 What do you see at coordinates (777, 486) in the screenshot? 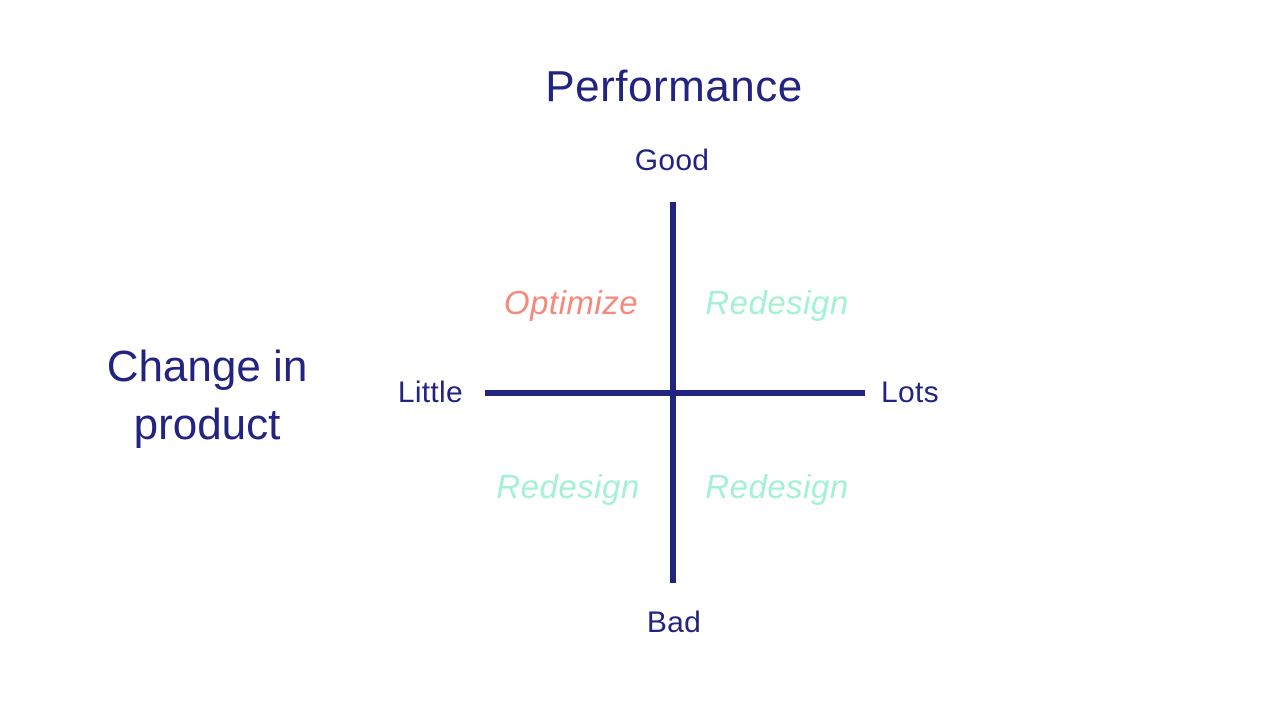
I see `quadrant-label-bottom-right: Redesign` at bounding box center [777, 486].